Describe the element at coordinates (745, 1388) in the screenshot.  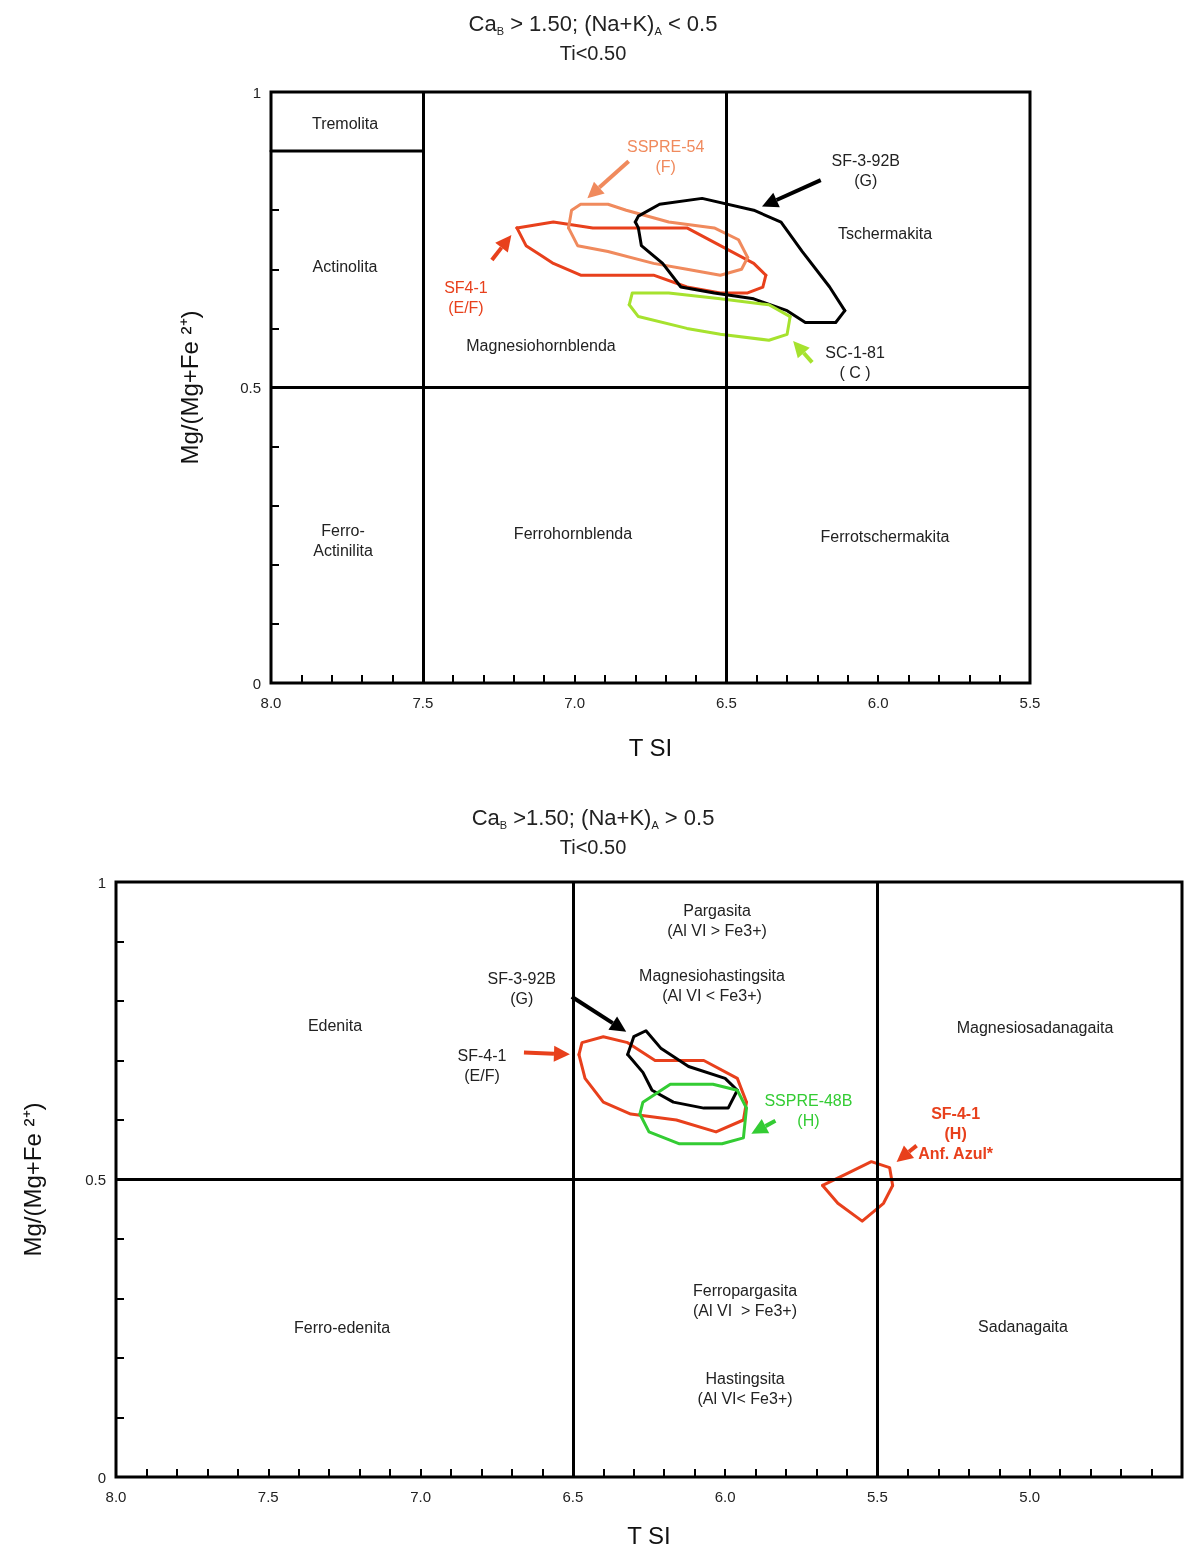
I see `annotation: Hastingsita (Al VI< Fe3+)` at that location.